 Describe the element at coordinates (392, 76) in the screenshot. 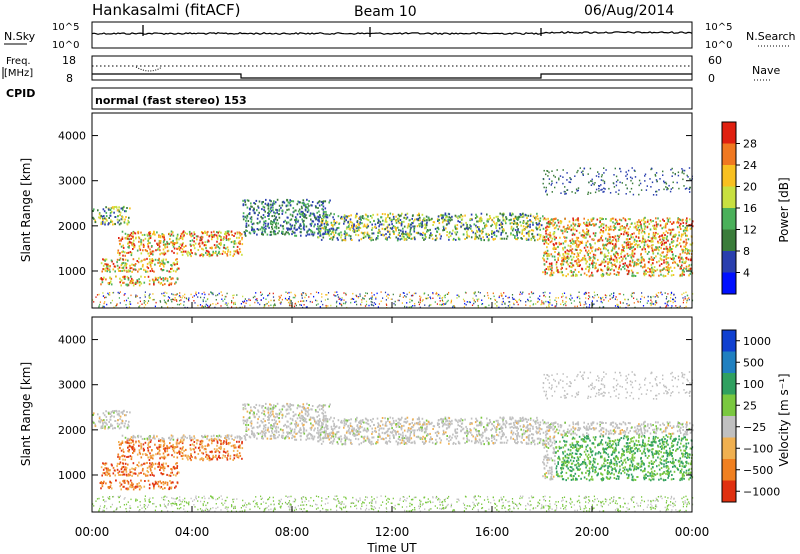

I see `freq-trace` at that location.